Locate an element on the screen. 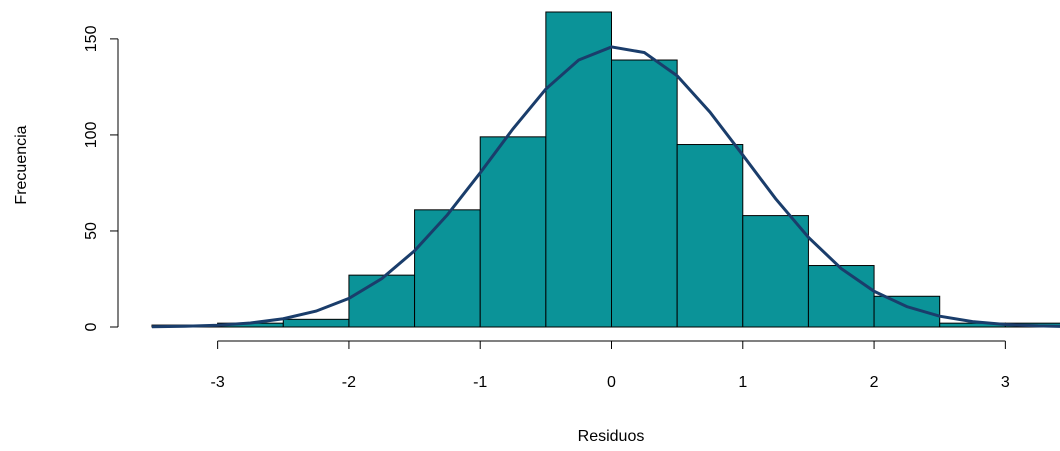 This screenshot has height=451, width=1060. x-tick-label: -1 is located at coordinates (480, 382).